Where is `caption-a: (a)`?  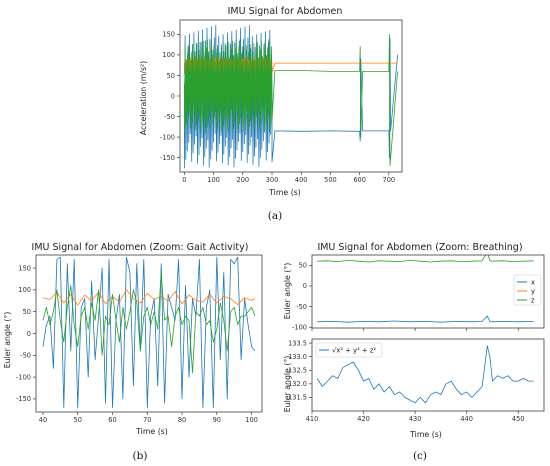
caption-a: (a) is located at coordinates (275, 216).